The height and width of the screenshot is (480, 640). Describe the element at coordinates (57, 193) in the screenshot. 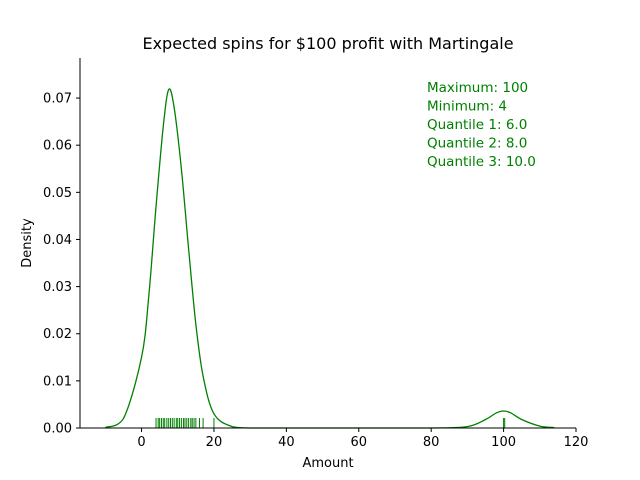

I see `y-tick-label: 0.05` at that location.